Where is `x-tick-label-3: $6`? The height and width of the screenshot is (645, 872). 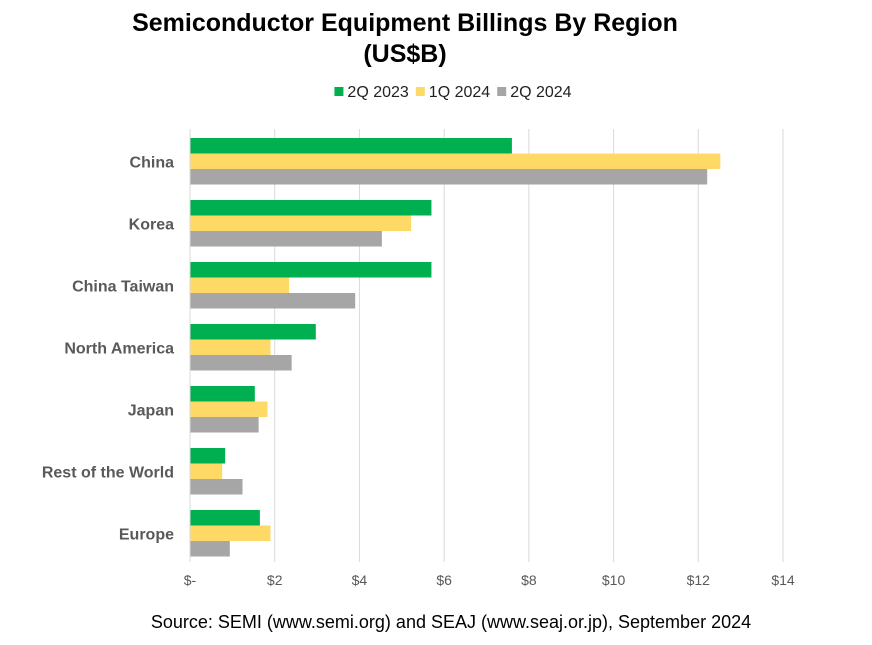 x-tick-label-3: $6 is located at coordinates (444, 580).